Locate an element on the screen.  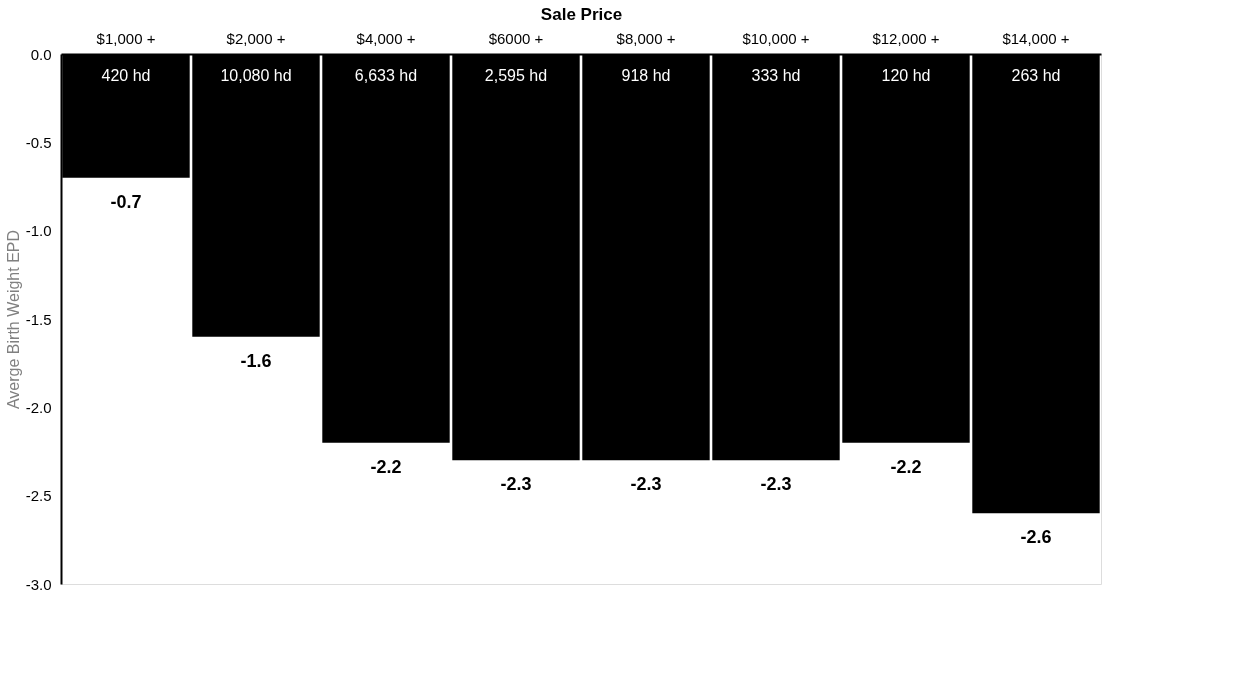
y-tick-label: -1.5 is located at coordinates (38, 319).